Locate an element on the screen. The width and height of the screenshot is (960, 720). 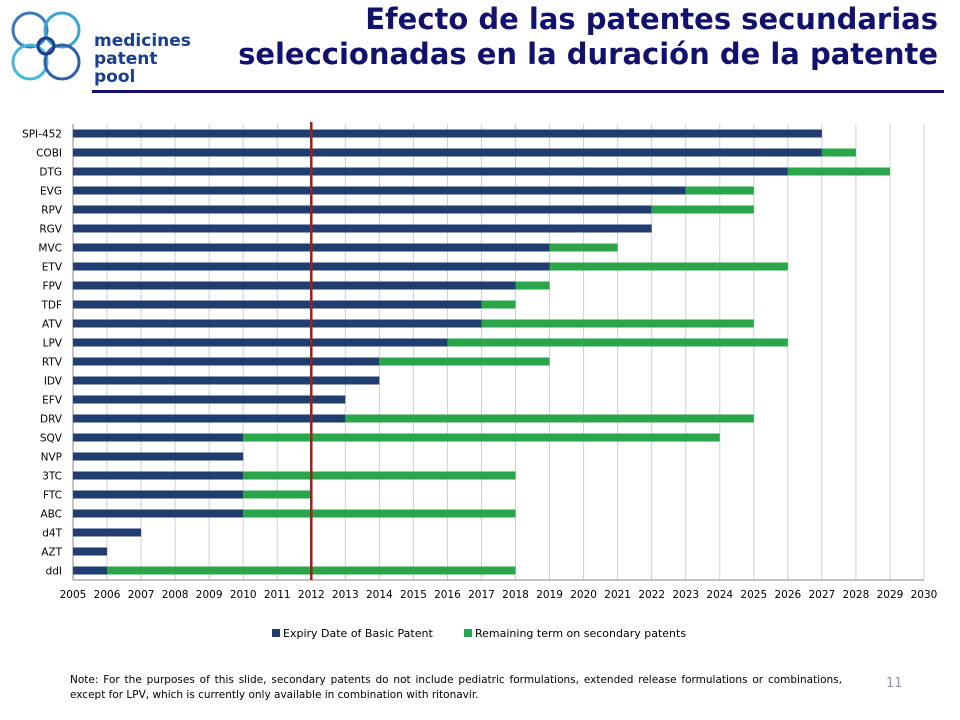
category-label: TDF is located at coordinates (51, 306).